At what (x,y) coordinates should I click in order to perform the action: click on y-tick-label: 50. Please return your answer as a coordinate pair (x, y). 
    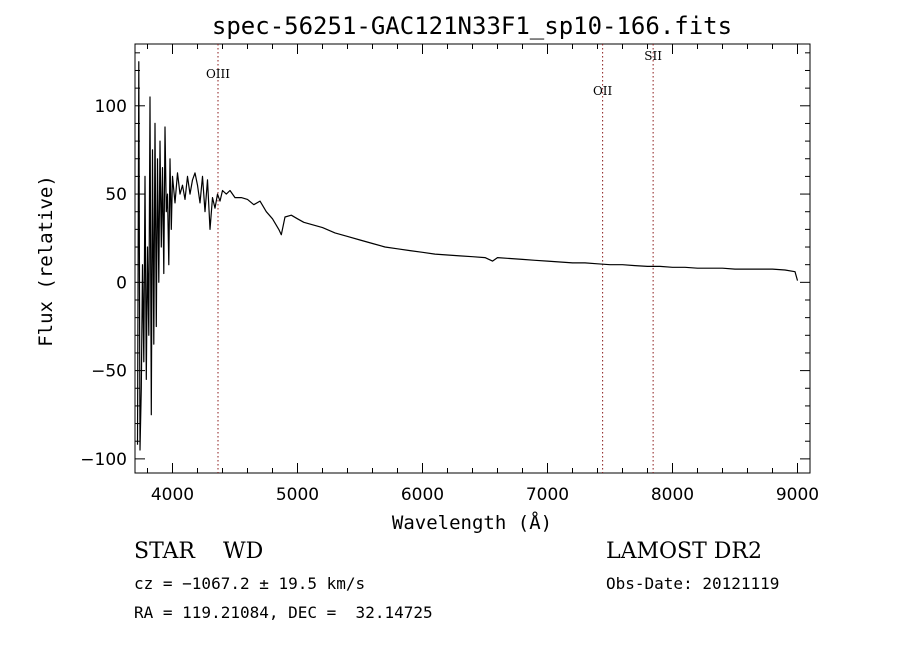
    Looking at the image, I should click on (116, 195).